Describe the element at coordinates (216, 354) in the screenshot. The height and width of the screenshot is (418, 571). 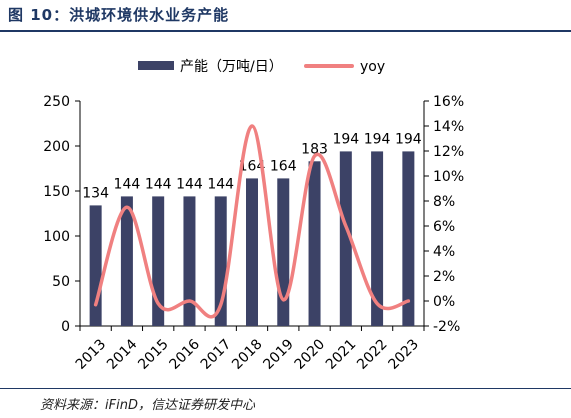
I see `x-tick-label-2017: 2017` at that location.